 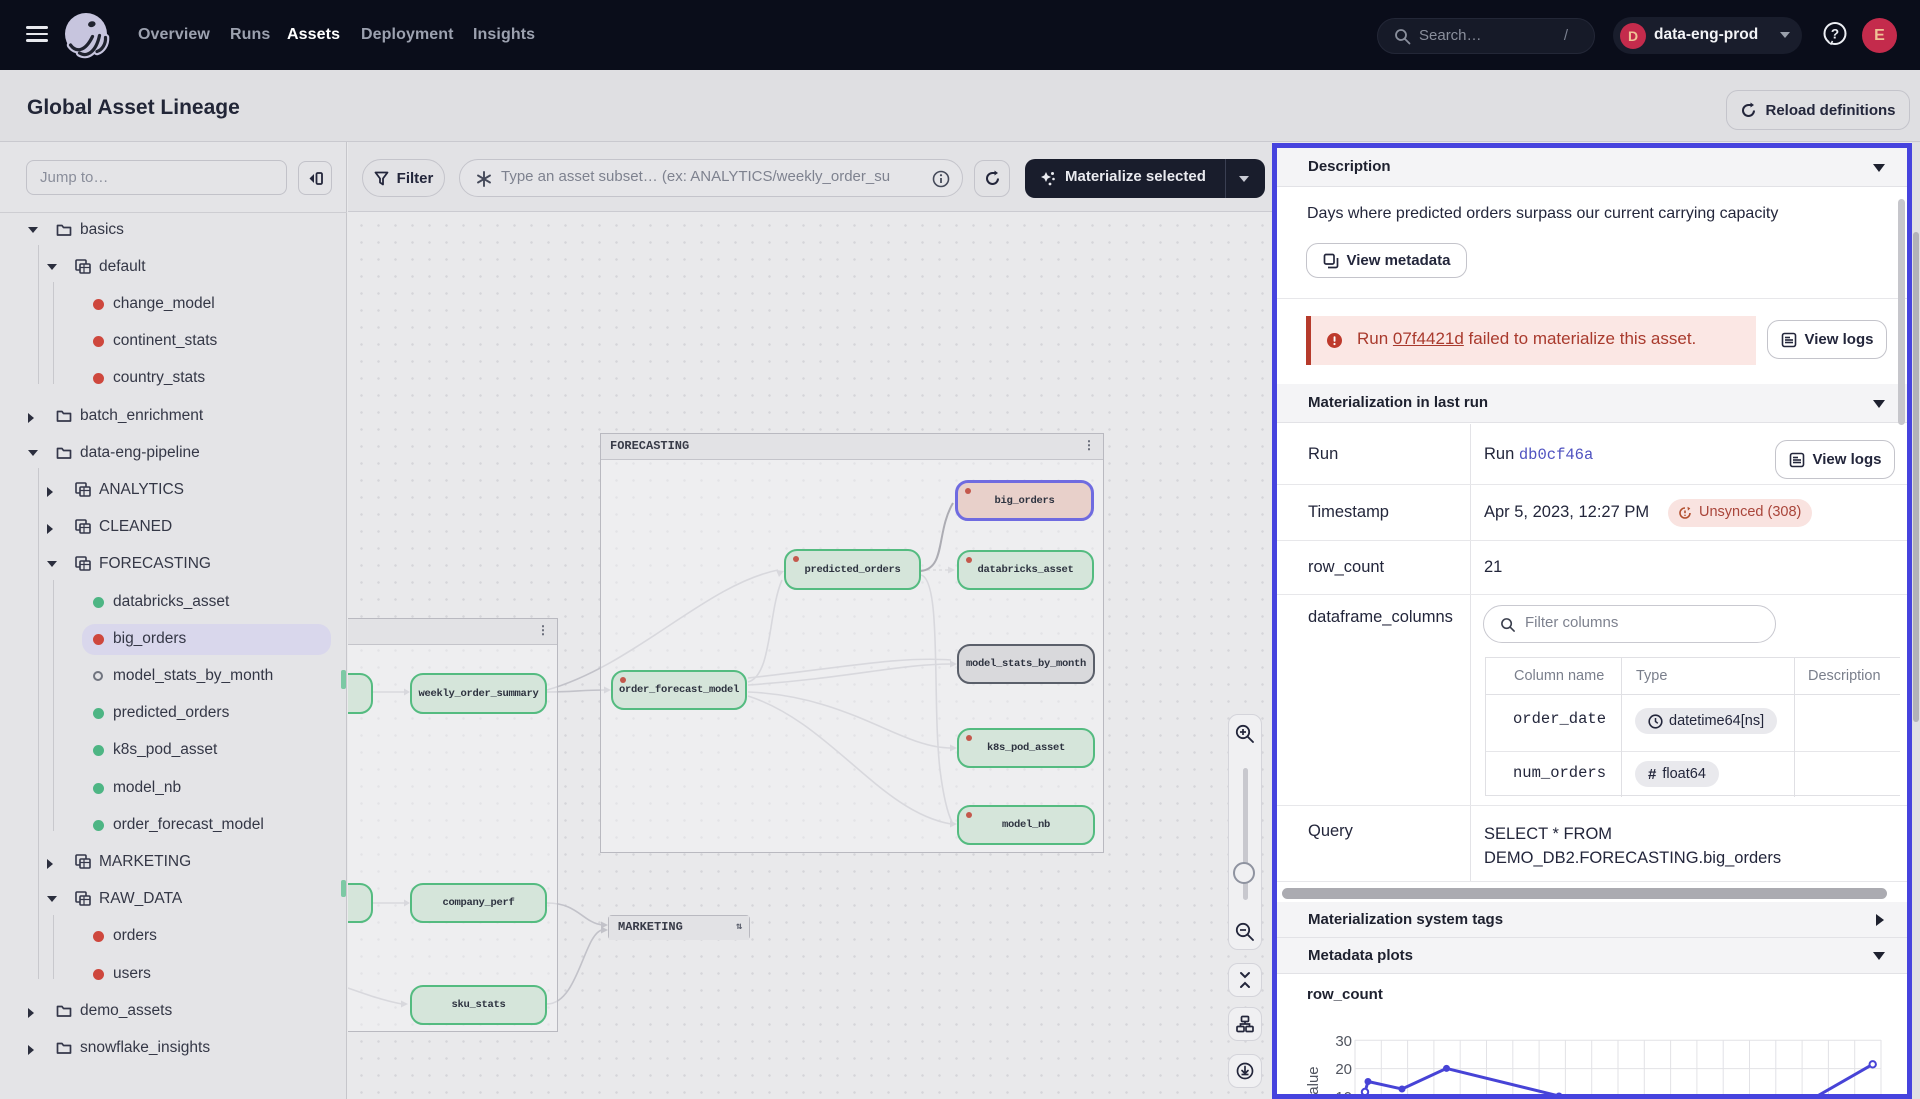 What do you see at coordinates (1343, 1041) in the screenshot?
I see `svg-text: 30` at bounding box center [1343, 1041].